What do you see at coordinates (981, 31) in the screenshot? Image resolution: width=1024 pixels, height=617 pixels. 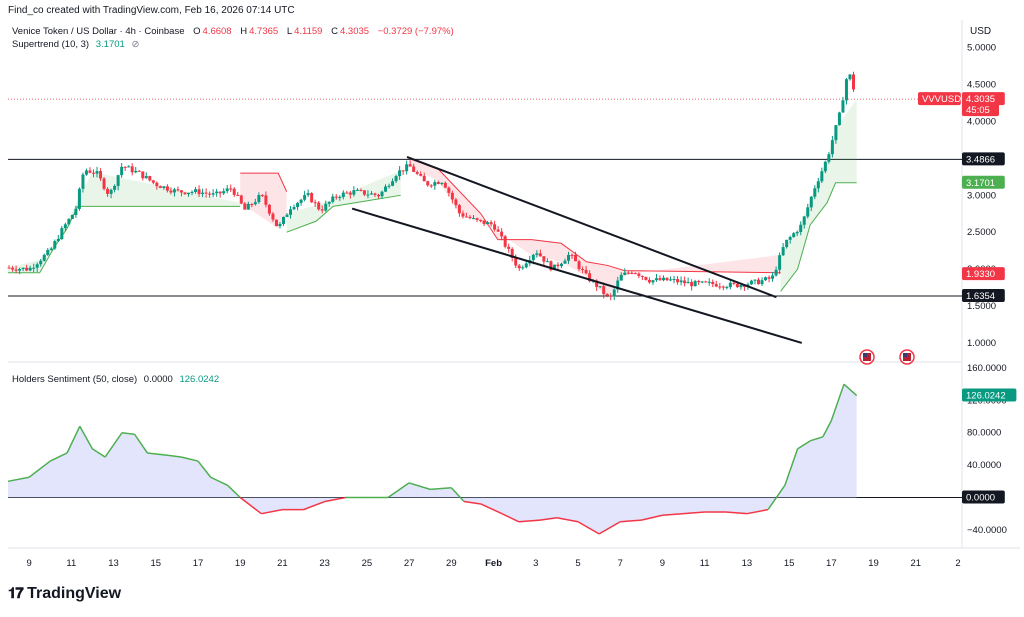 I see `currency-label: USD` at bounding box center [981, 31].